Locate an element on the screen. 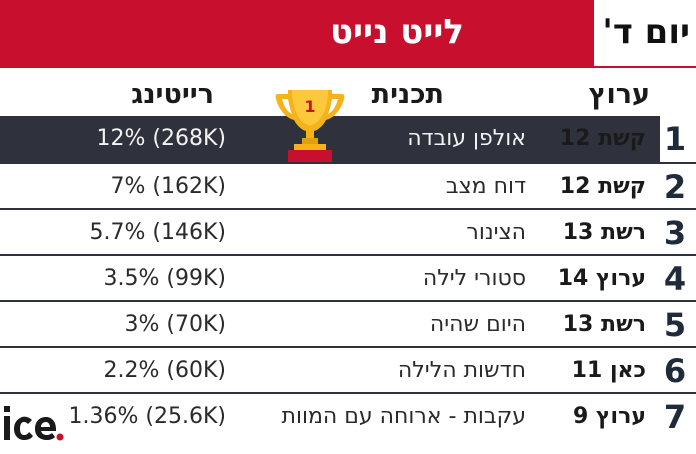 The width and height of the screenshot is (696, 454). table-row: 4 ערוץ 14 סטורי לילה 3.5% (99K) is located at coordinates (348, 279).